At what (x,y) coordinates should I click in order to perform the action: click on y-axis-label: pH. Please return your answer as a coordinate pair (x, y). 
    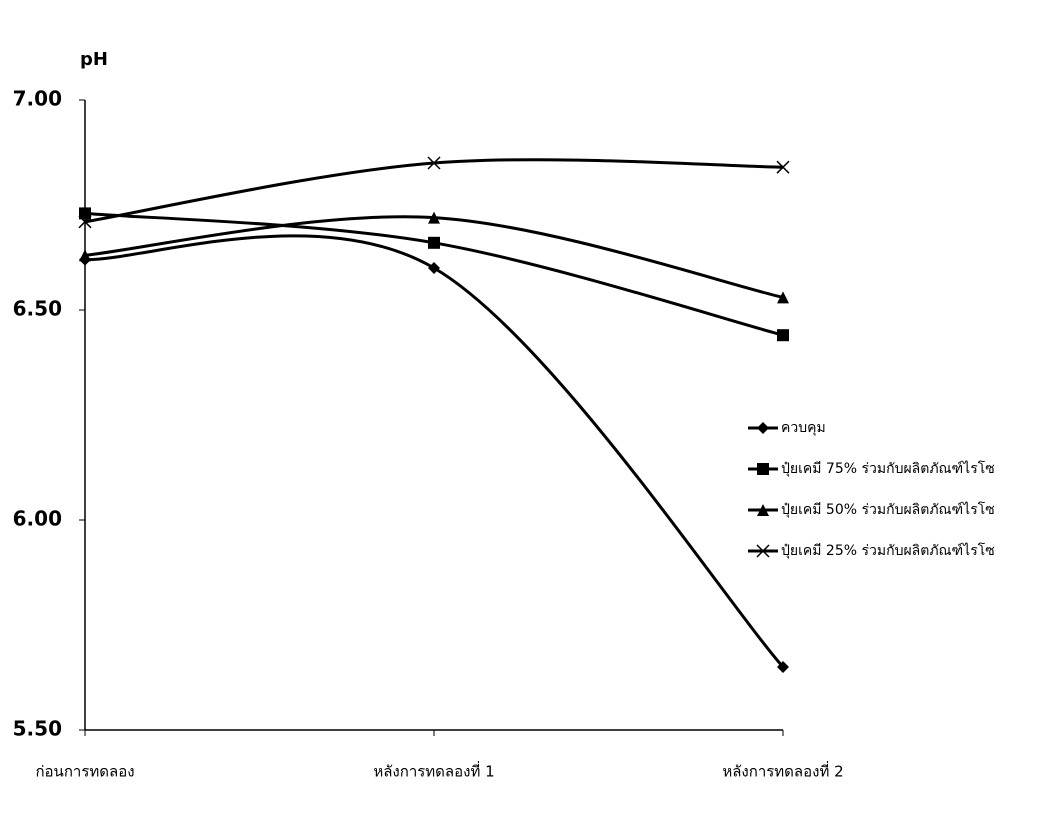
    Looking at the image, I should click on (94, 59).